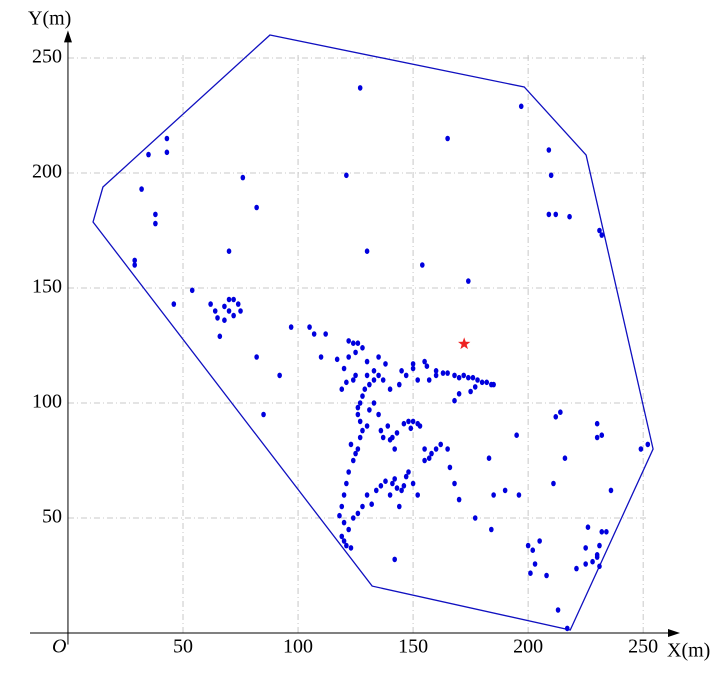  I want to click on y-axis-arrow, so click(67, 36).